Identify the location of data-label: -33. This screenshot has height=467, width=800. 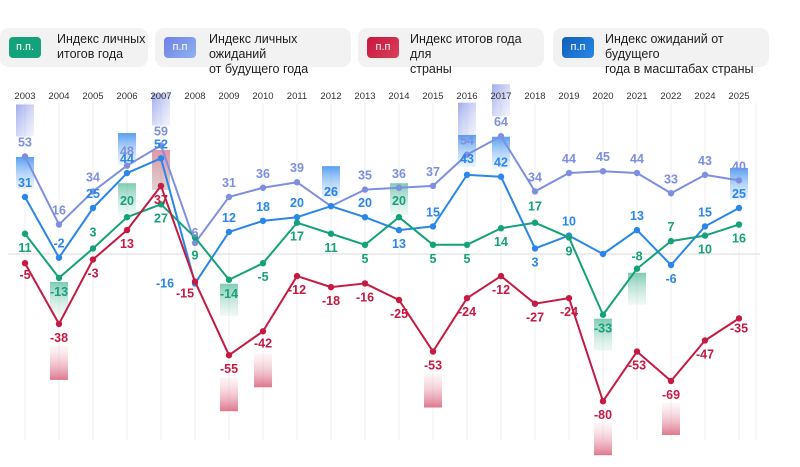
(603, 329).